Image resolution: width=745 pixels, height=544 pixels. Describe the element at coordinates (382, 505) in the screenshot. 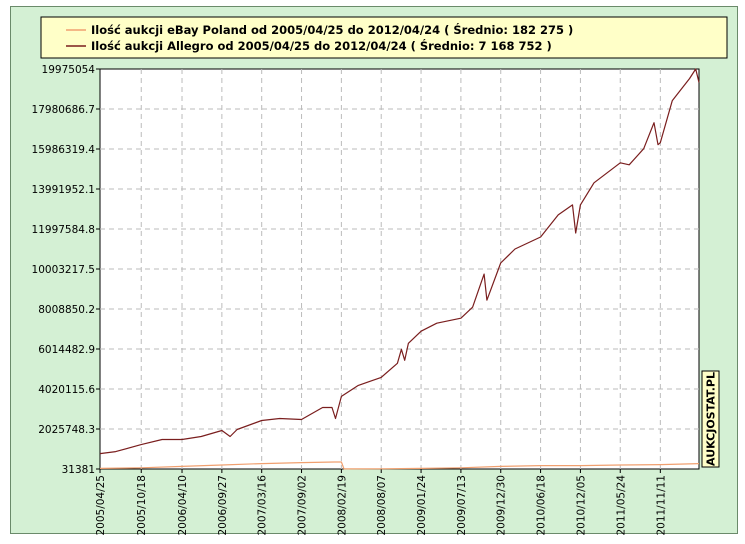

I see `x-tick-label: 2008/08/07` at that location.